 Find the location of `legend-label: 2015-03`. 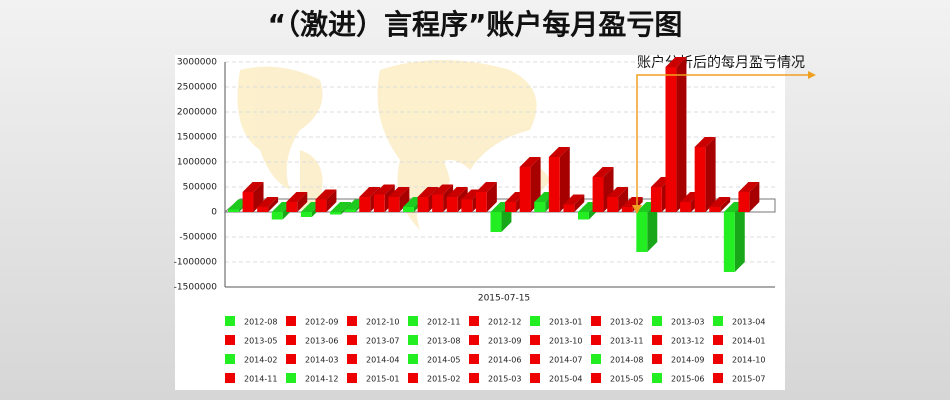

legend-label: 2015-03 is located at coordinates (504, 379).